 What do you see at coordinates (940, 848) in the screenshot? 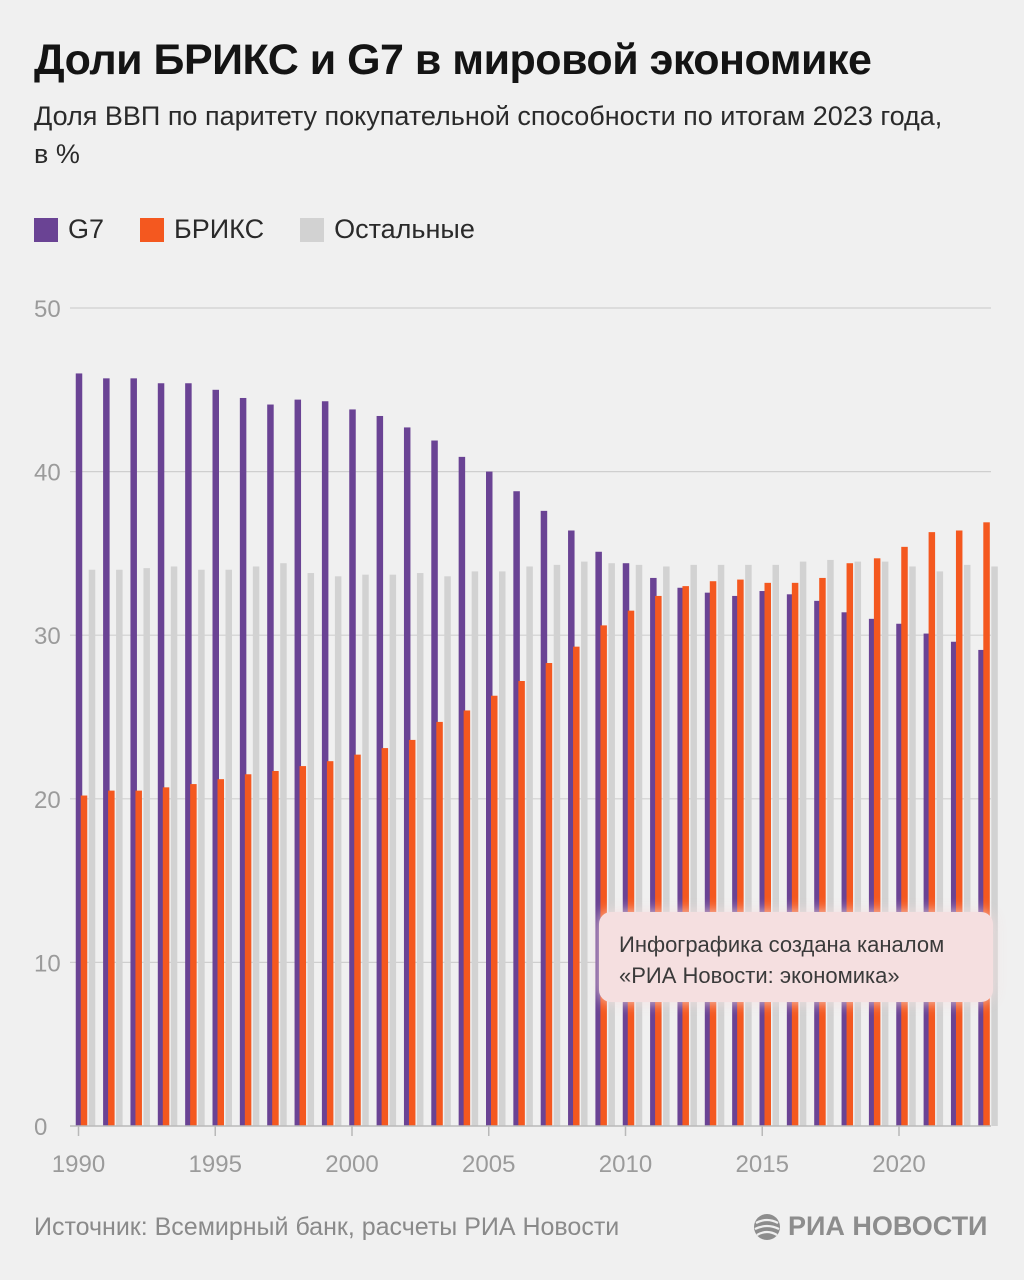
I see `bar-others-2021` at bounding box center [940, 848].